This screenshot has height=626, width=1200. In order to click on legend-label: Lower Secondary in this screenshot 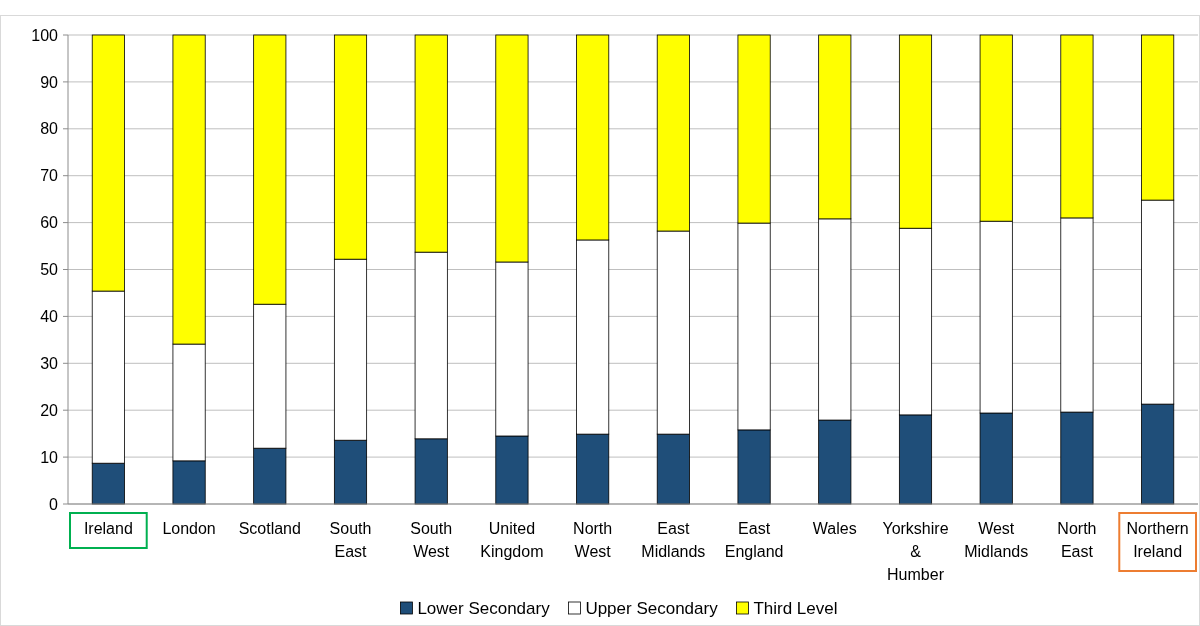, I will do `click(484, 608)`.